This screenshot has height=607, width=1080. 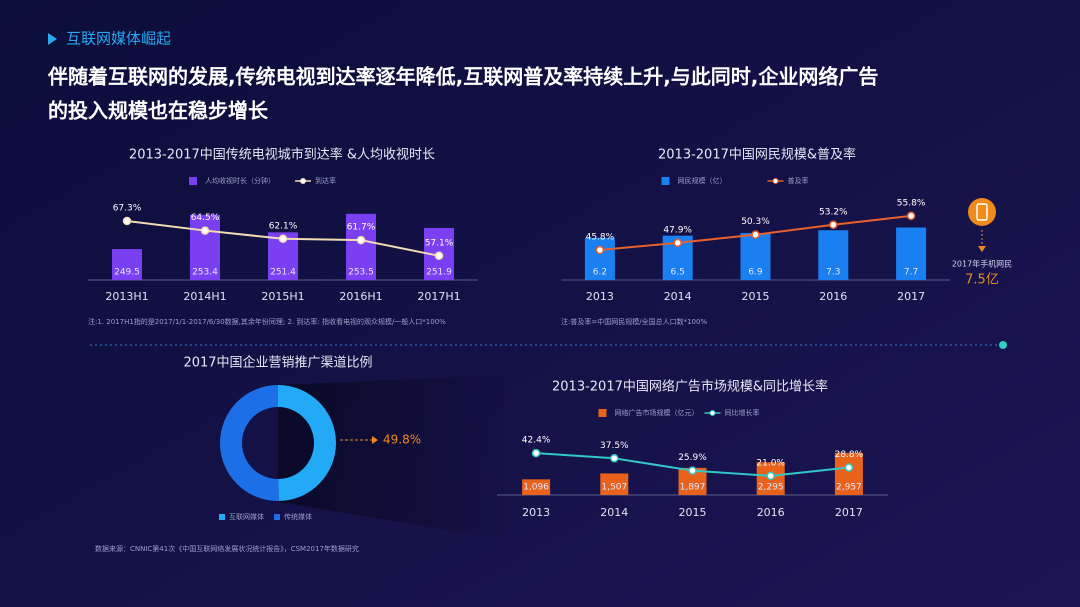 What do you see at coordinates (614, 488) in the screenshot?
I see `data-label: 1,507` at bounding box center [614, 488].